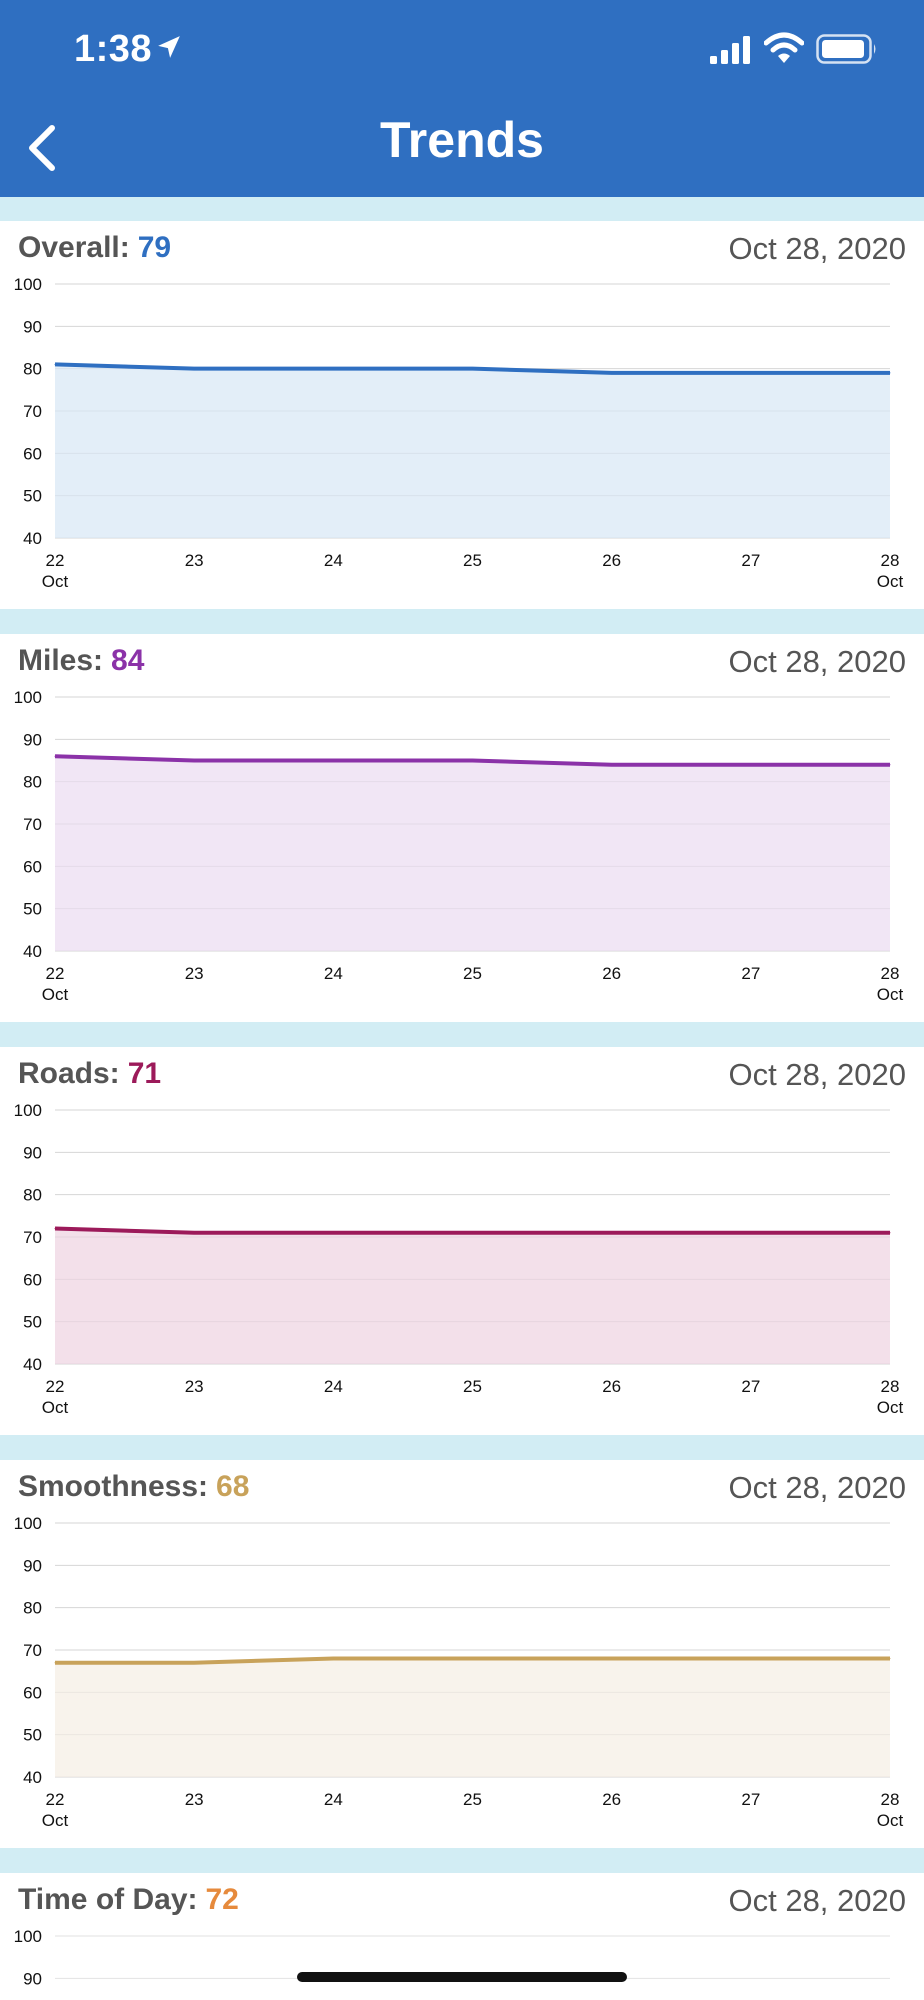  I want to click on card-heading: Smoothness: 68, so click(133, 1487).